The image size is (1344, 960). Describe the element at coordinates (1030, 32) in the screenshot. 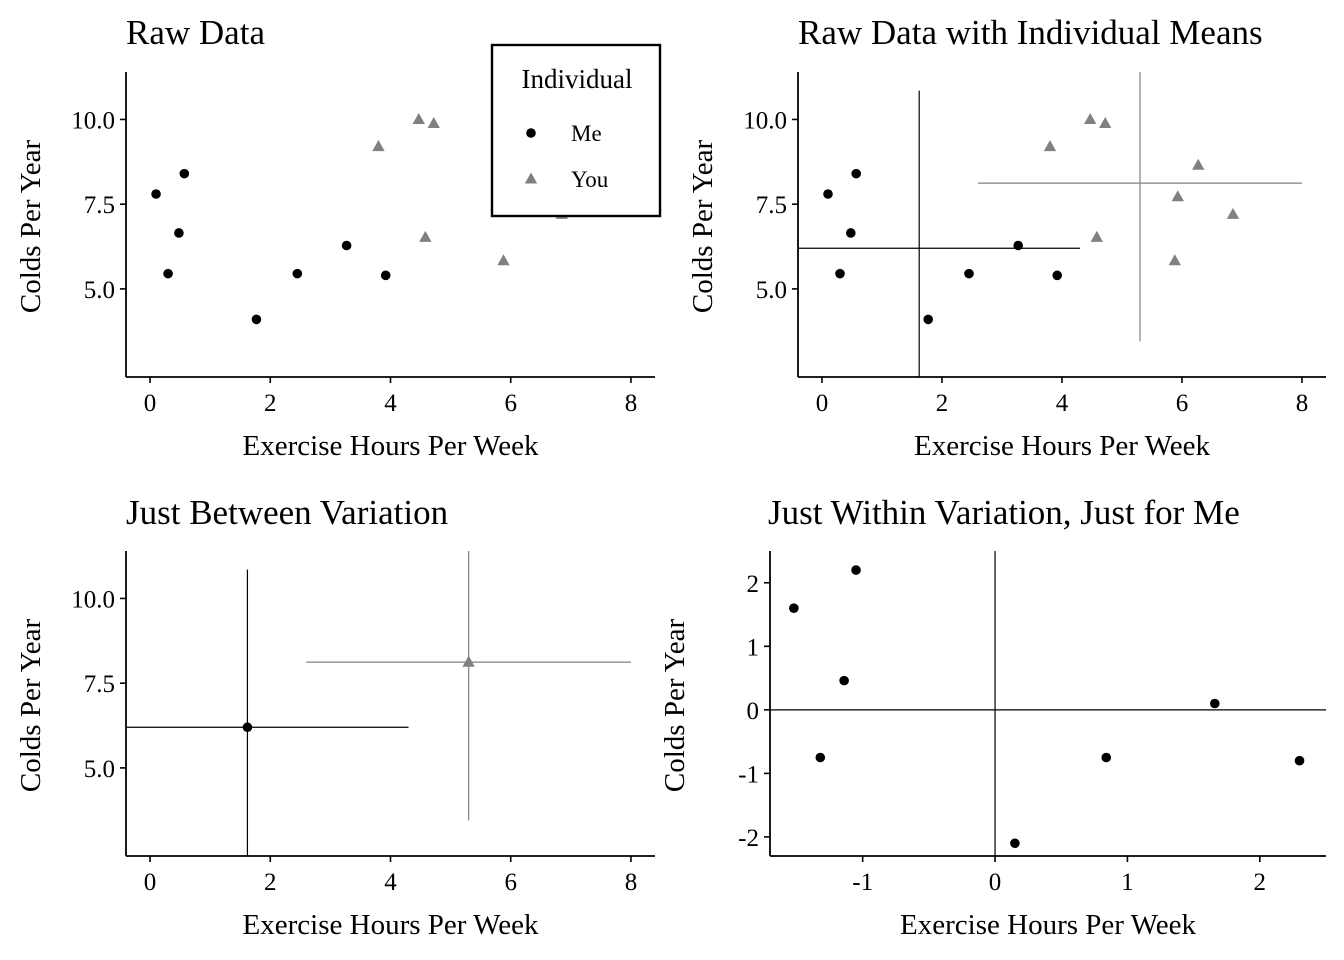

I see `chart-title: Raw Data with Individual Means` at that location.